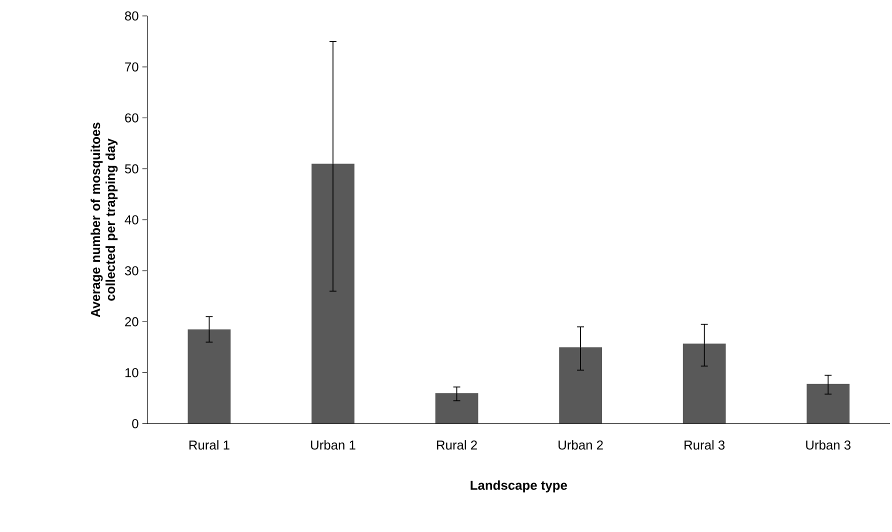 The image size is (892, 532). Describe the element at coordinates (131, 271) in the screenshot. I see `y-tick-label: 30` at that location.